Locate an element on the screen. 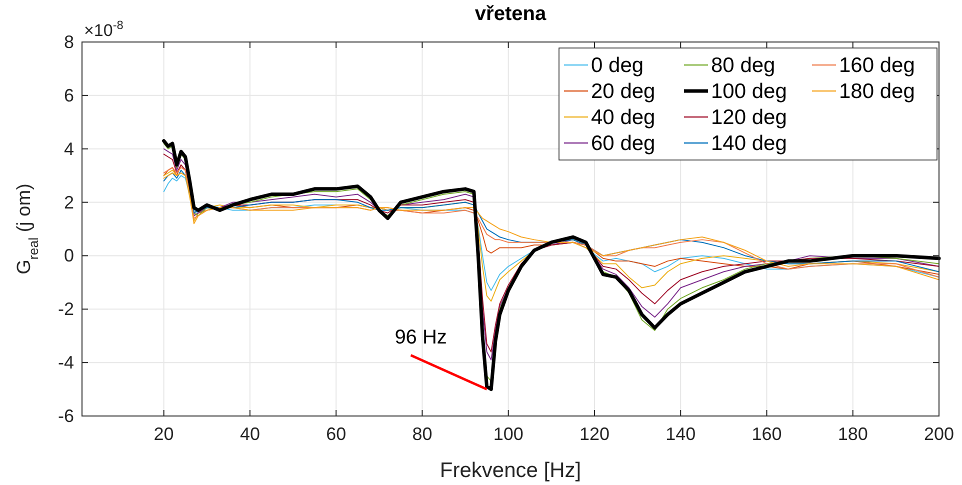  x-tick-label: 80 is located at coordinates (422, 434).